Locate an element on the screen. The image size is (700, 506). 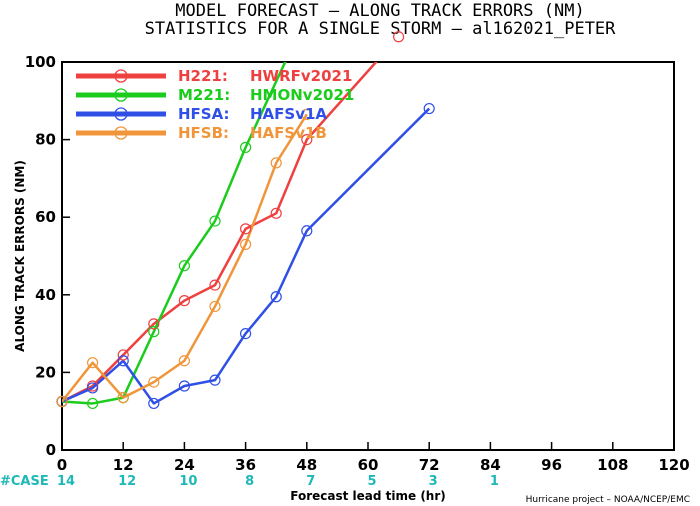
legend-series-model: HAFSv1A is located at coordinates (288, 114).